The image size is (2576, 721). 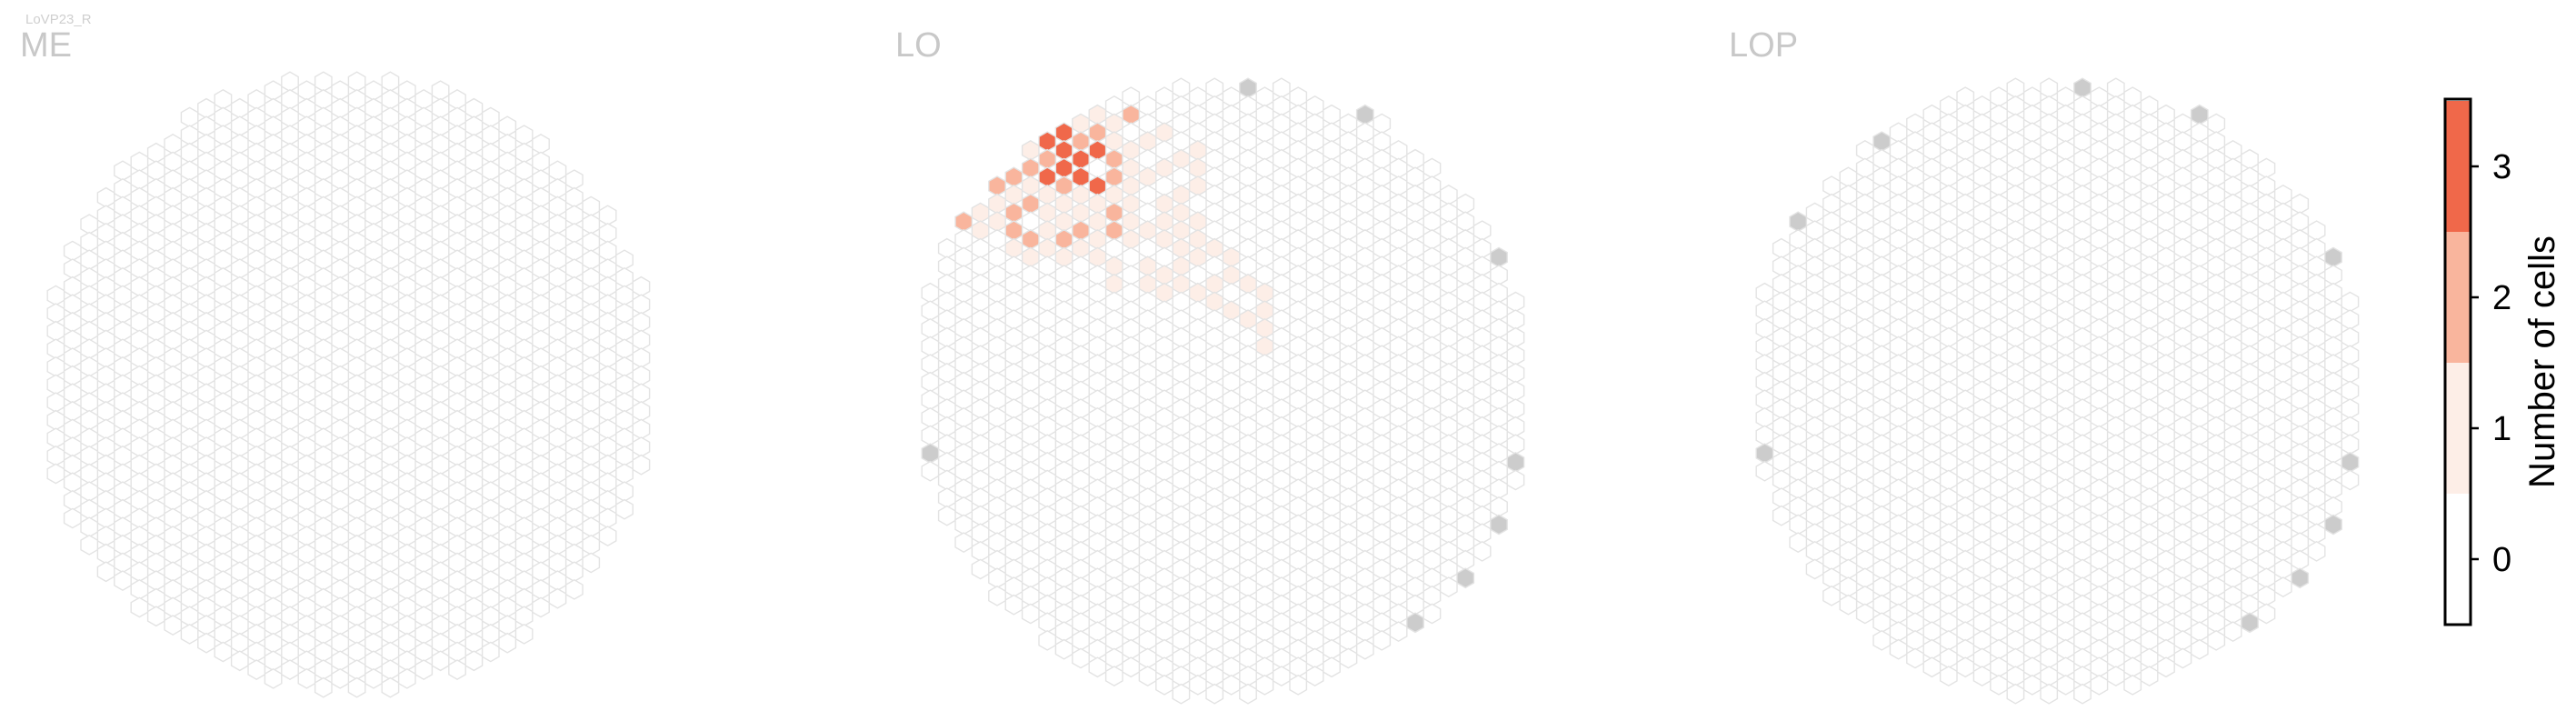 What do you see at coordinates (1763, 45) in the screenshot?
I see `panel-label-lop: LOP` at bounding box center [1763, 45].